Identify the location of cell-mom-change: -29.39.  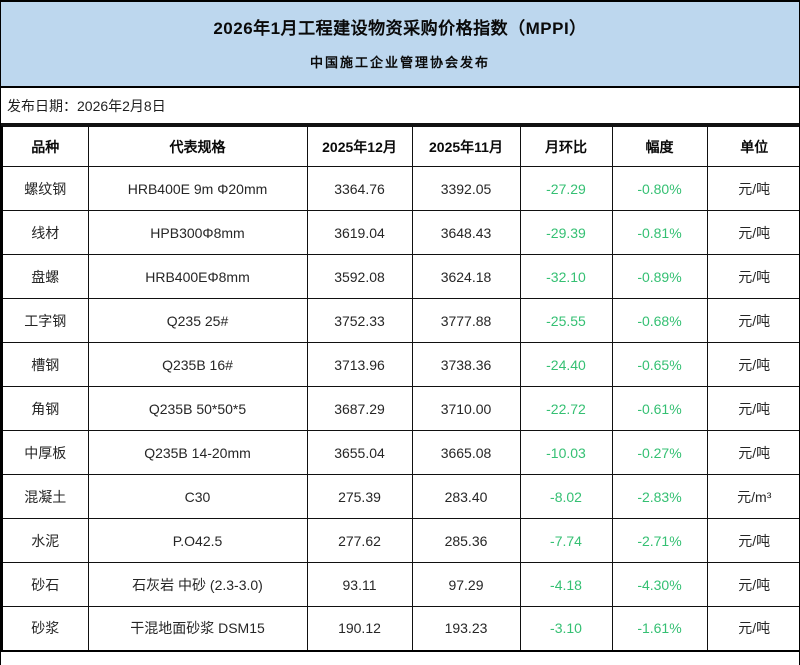
(566, 232).